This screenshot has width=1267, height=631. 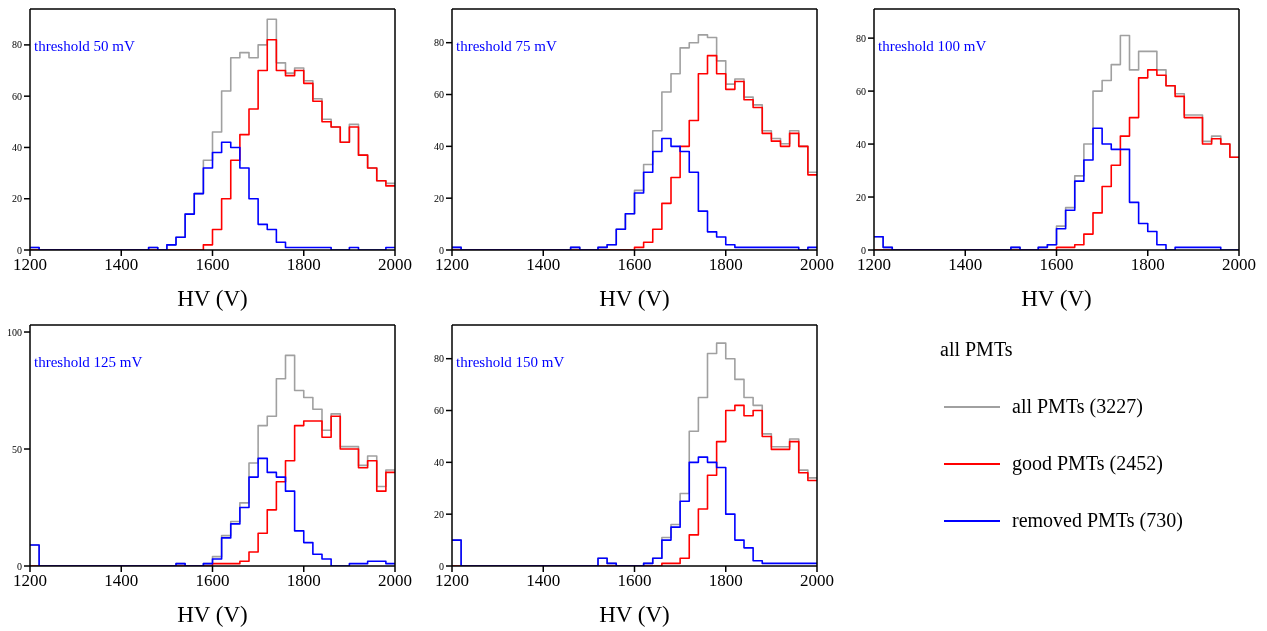 What do you see at coordinates (506, 46) in the screenshot?
I see `annotation: threshold 75 mV` at bounding box center [506, 46].